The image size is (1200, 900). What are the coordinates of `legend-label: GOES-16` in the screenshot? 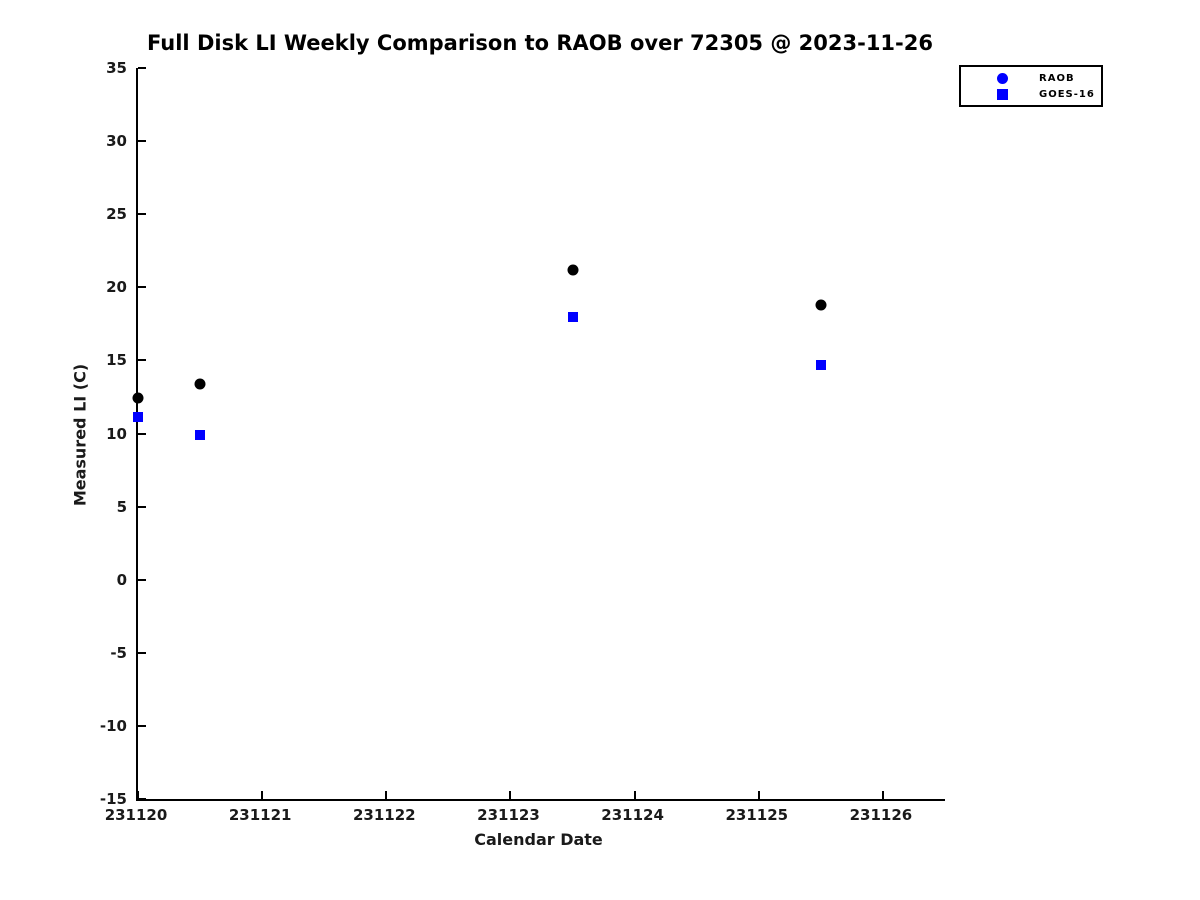 It's located at (1067, 94).